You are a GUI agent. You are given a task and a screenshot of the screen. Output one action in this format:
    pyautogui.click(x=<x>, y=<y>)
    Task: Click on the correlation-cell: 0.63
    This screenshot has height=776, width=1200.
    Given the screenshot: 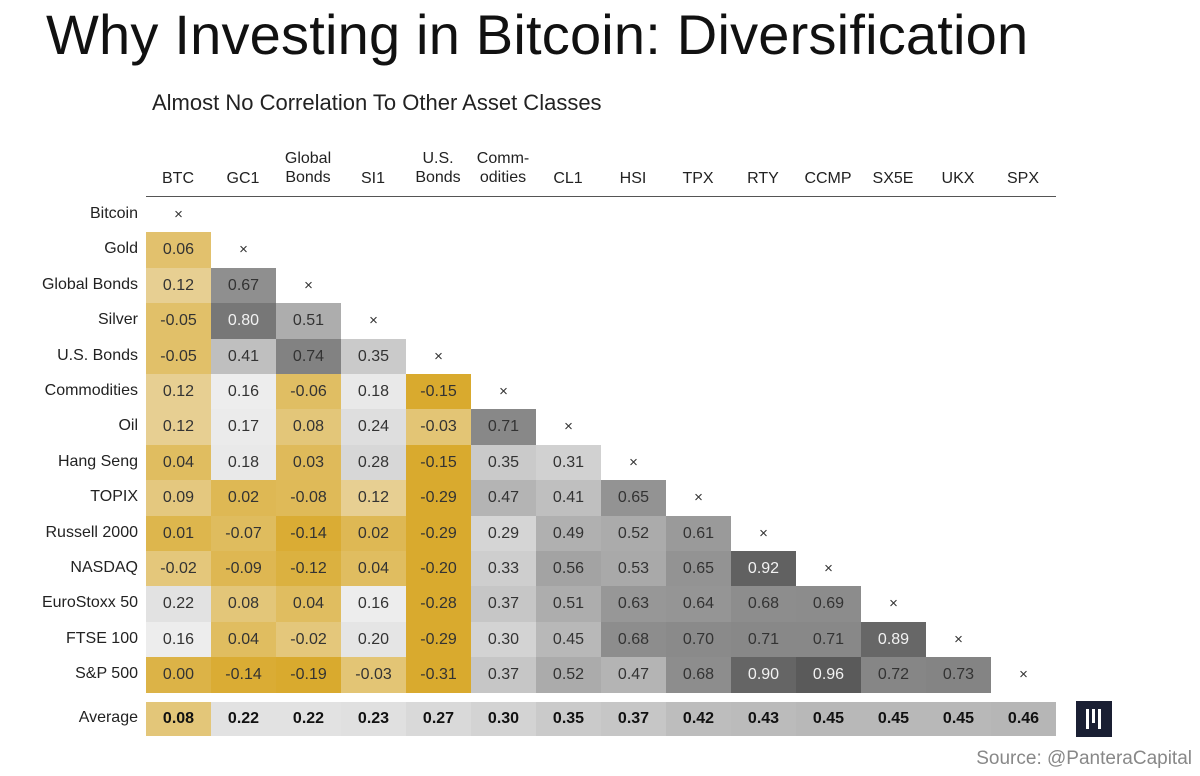 What is the action you would take?
    pyautogui.click(x=633, y=604)
    